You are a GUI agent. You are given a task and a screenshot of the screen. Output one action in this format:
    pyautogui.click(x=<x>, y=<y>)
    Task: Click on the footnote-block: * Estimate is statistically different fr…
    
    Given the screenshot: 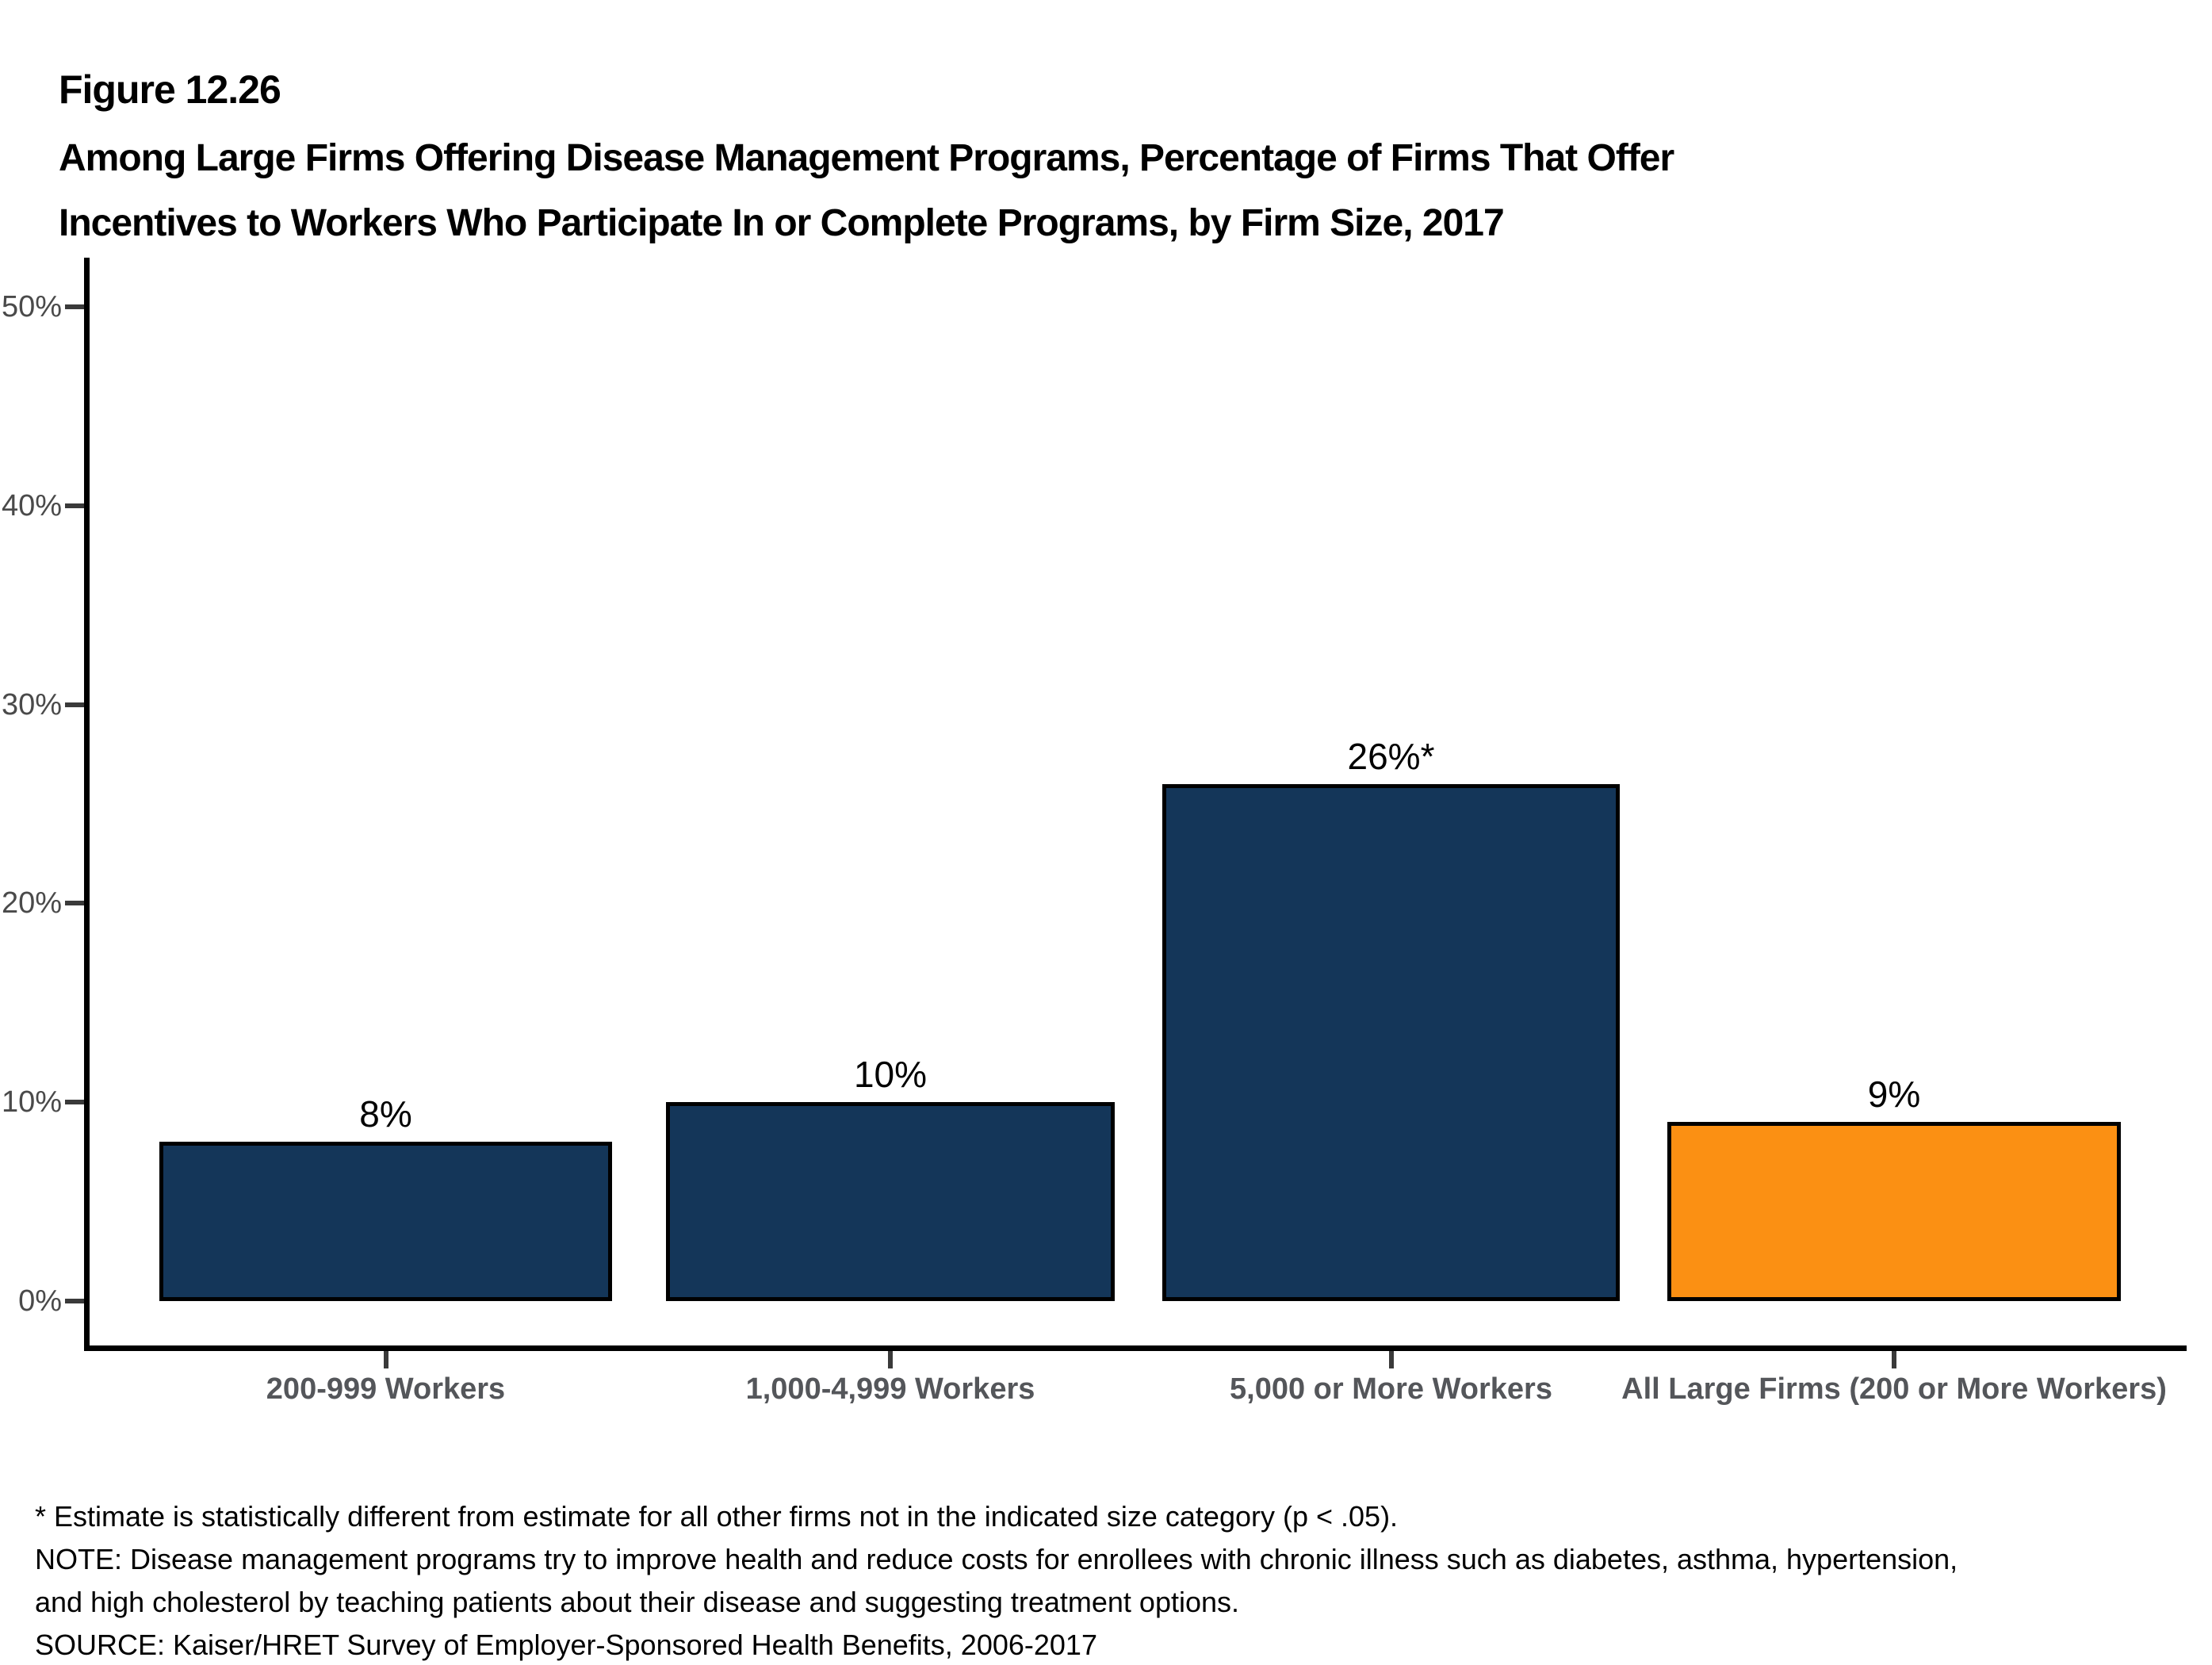 What is the action you would take?
    pyautogui.click(x=997, y=1580)
    